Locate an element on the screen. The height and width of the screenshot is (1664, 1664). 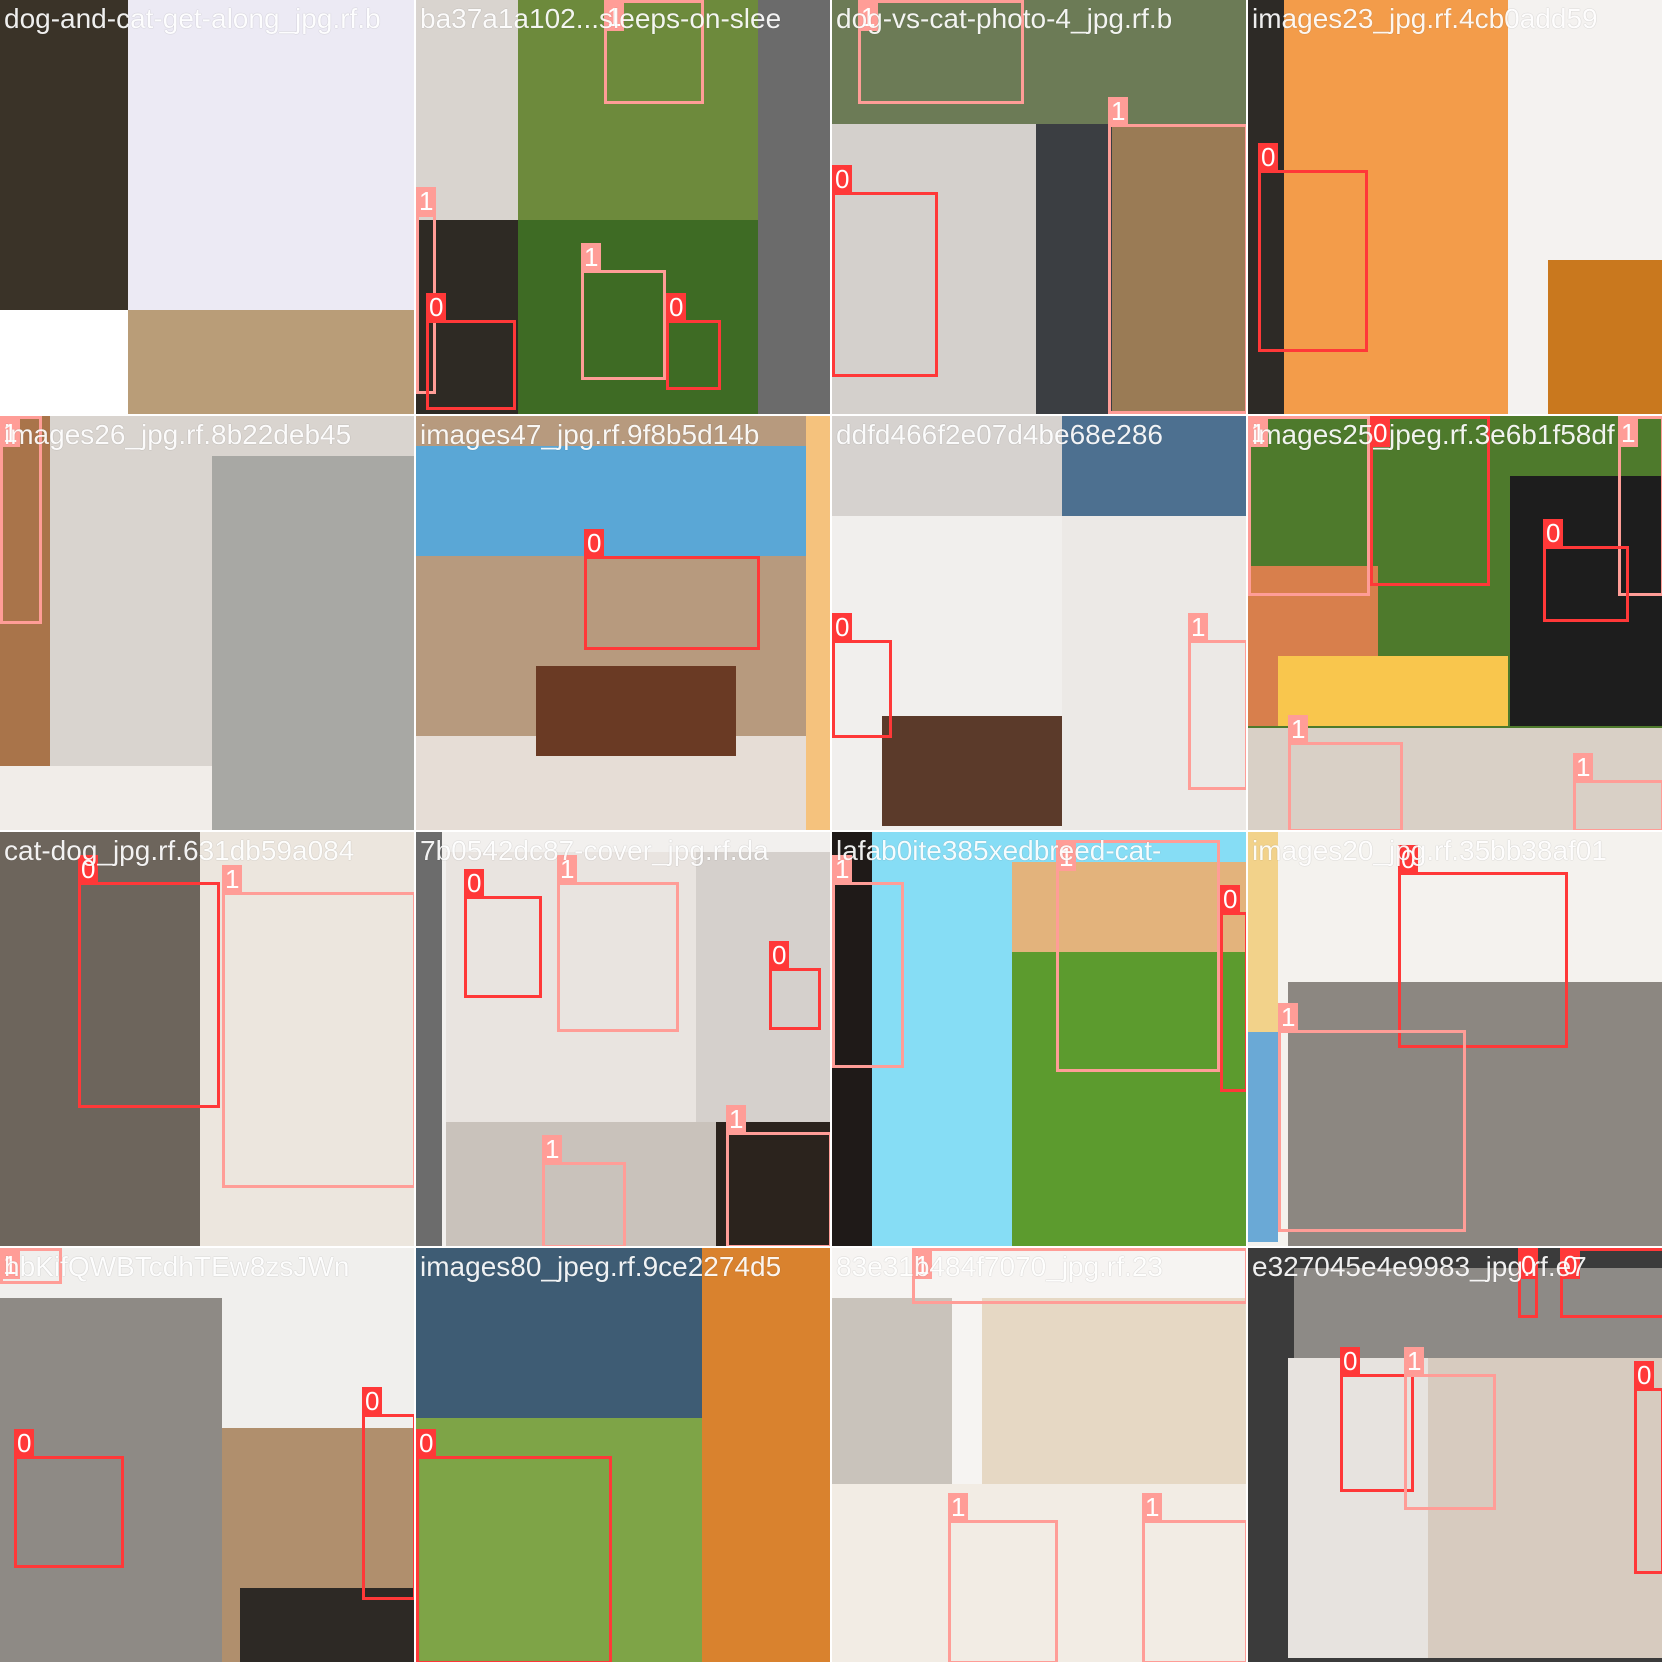
mosaic-tile-r1c2: ddfd466f2e07d4be68e286 0 1 is located at coordinates (1040, 624).